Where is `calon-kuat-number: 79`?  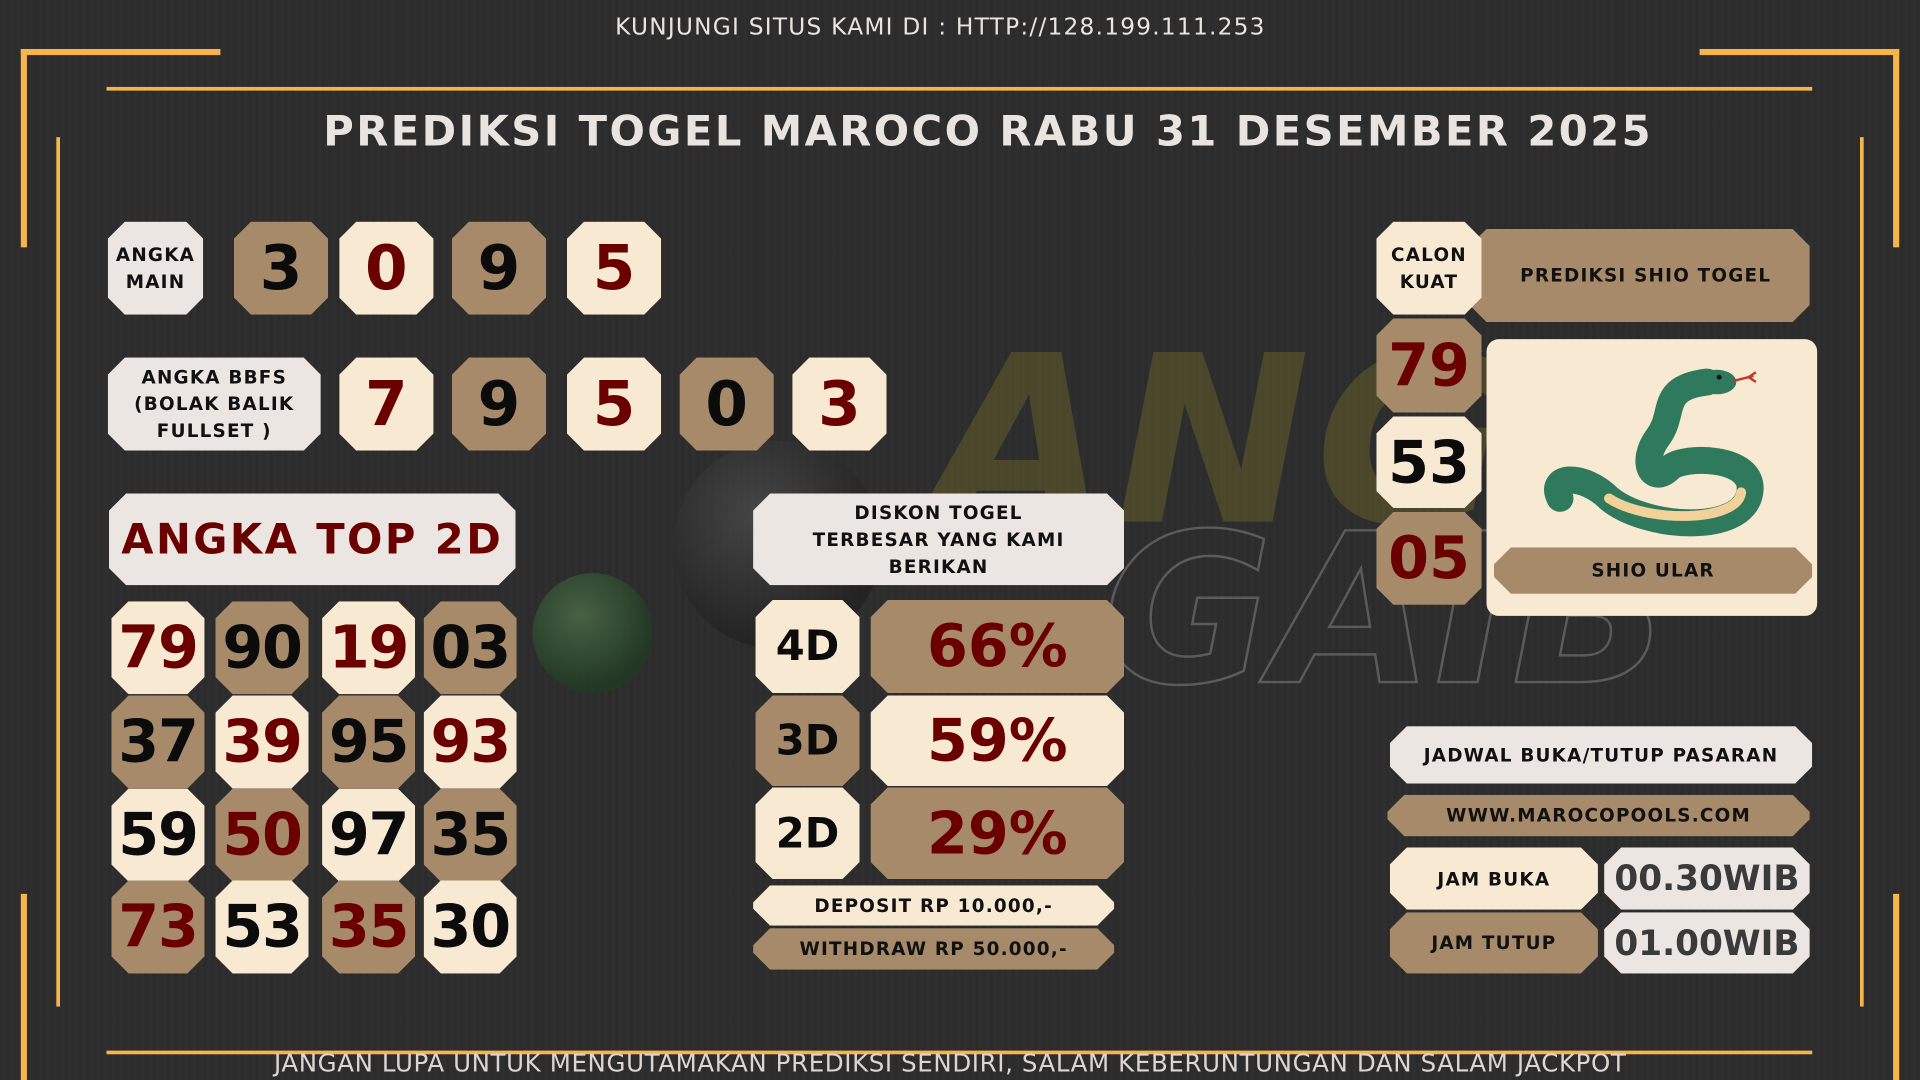
calon-kuat-number: 79 is located at coordinates (1428, 365).